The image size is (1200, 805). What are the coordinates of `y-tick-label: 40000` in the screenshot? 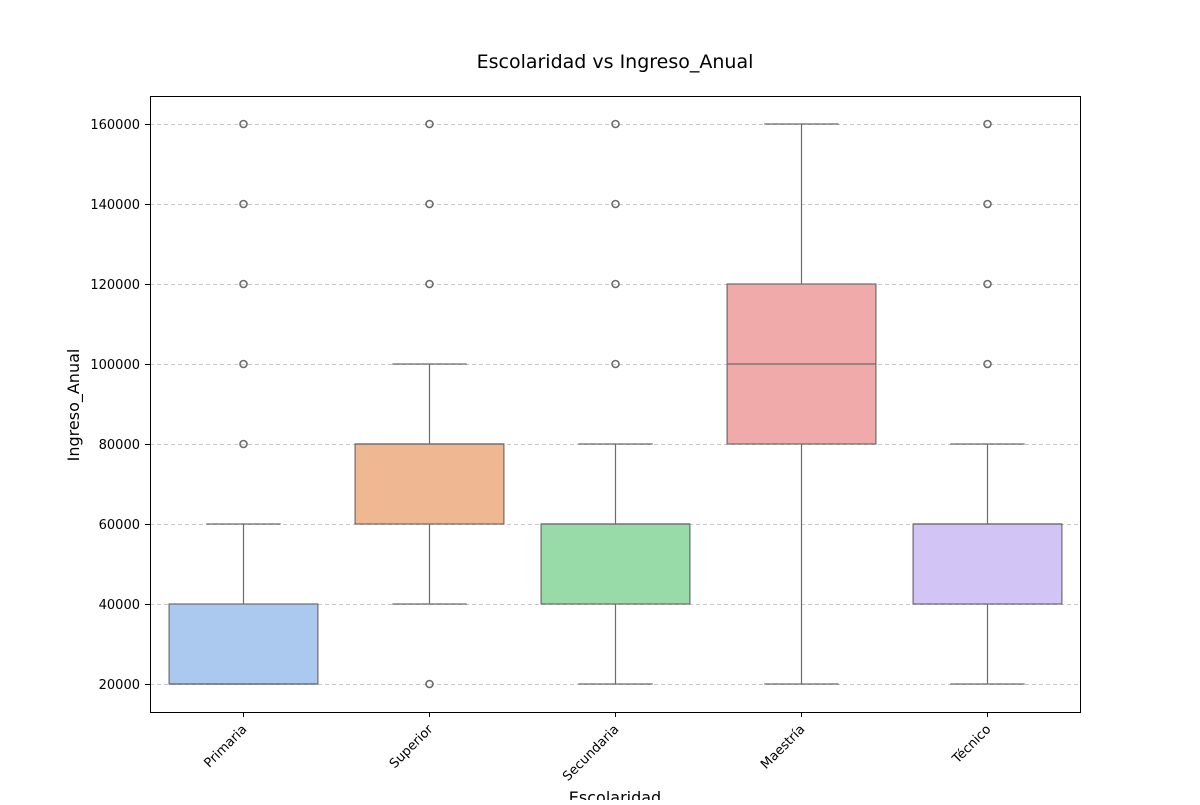 It's located at (119, 605).